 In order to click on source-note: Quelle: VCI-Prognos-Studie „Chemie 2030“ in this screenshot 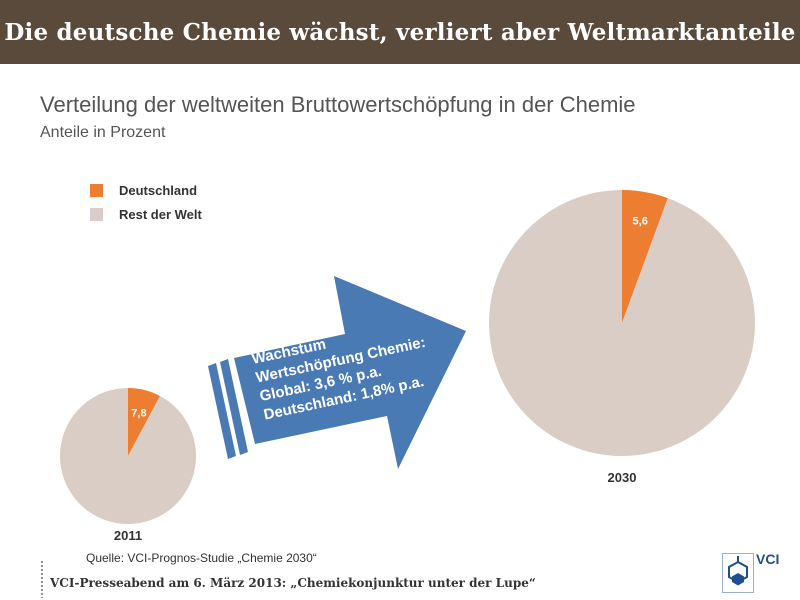, I will do `click(201, 558)`.